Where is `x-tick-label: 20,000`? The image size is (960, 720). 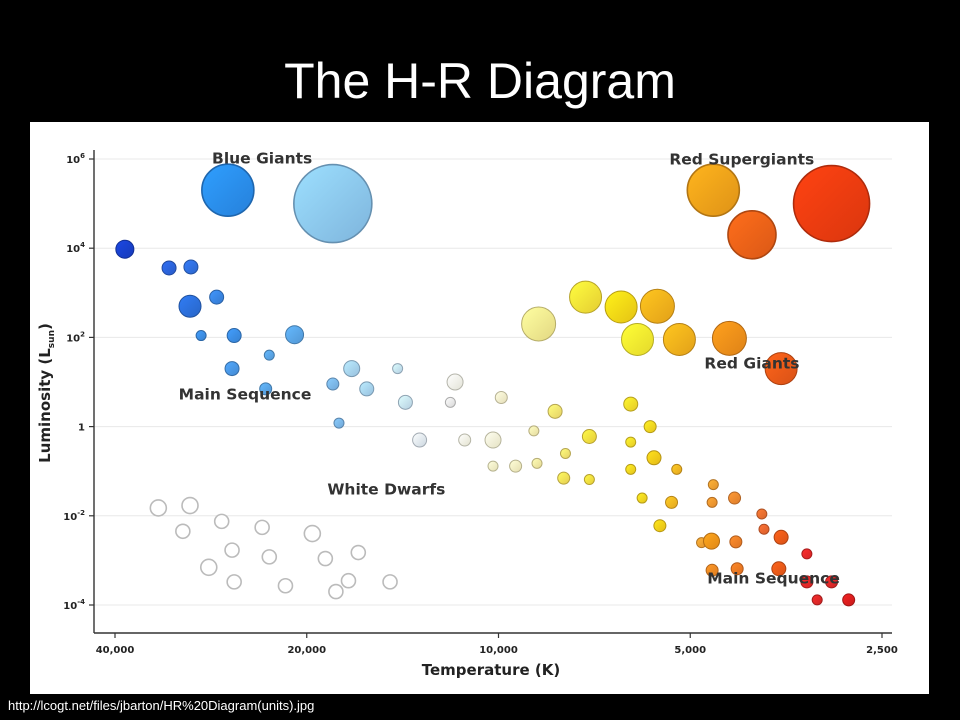 x-tick-label: 20,000 is located at coordinates (306, 650).